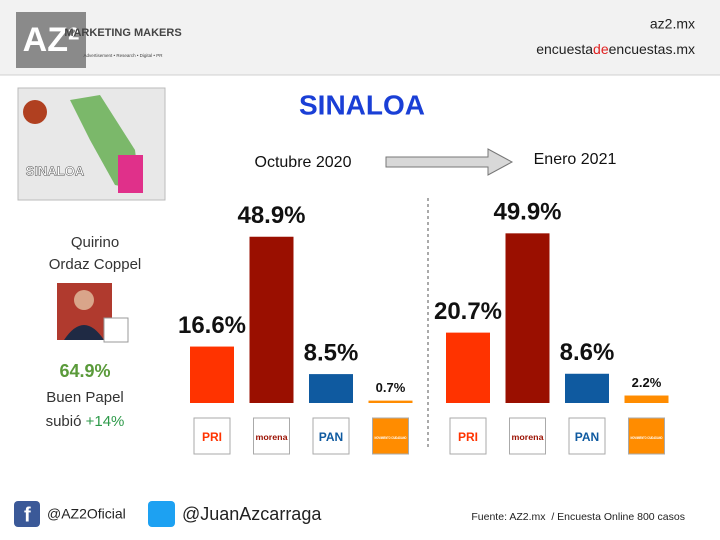  I want to click on logo-text: AZ², so click(51, 40).